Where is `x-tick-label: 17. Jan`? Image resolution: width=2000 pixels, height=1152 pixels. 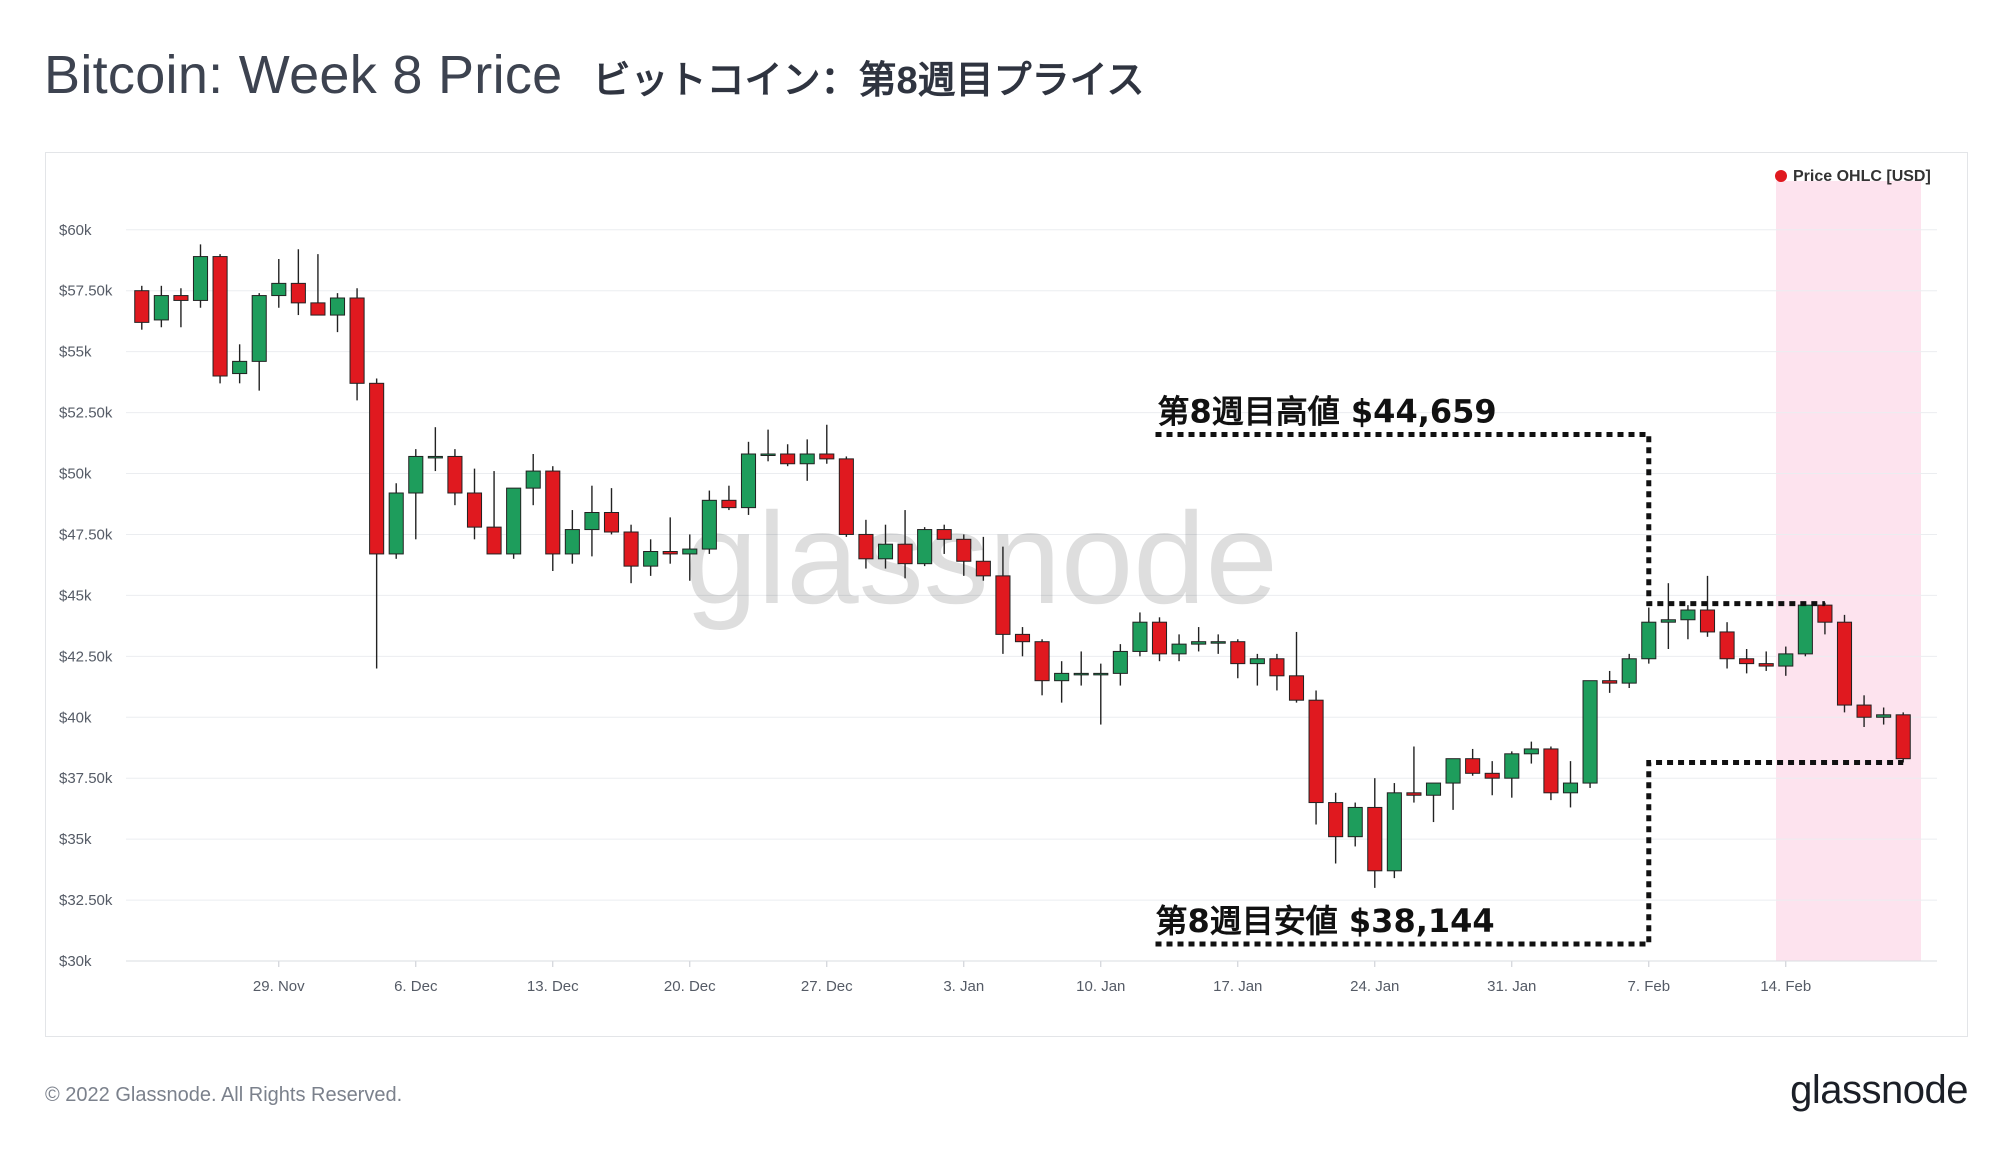 x-tick-label: 17. Jan is located at coordinates (1237, 986).